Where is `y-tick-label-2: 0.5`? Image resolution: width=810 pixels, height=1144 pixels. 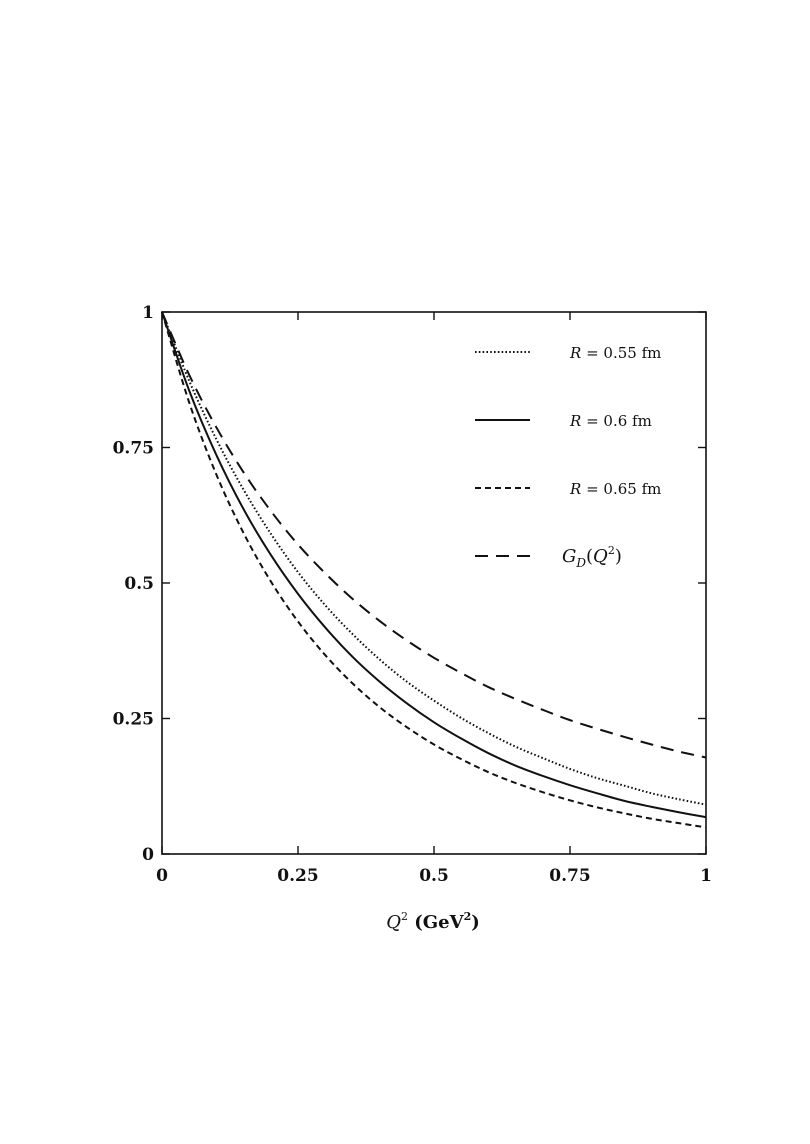
y-tick-label-2: 0.5 is located at coordinates (139, 584).